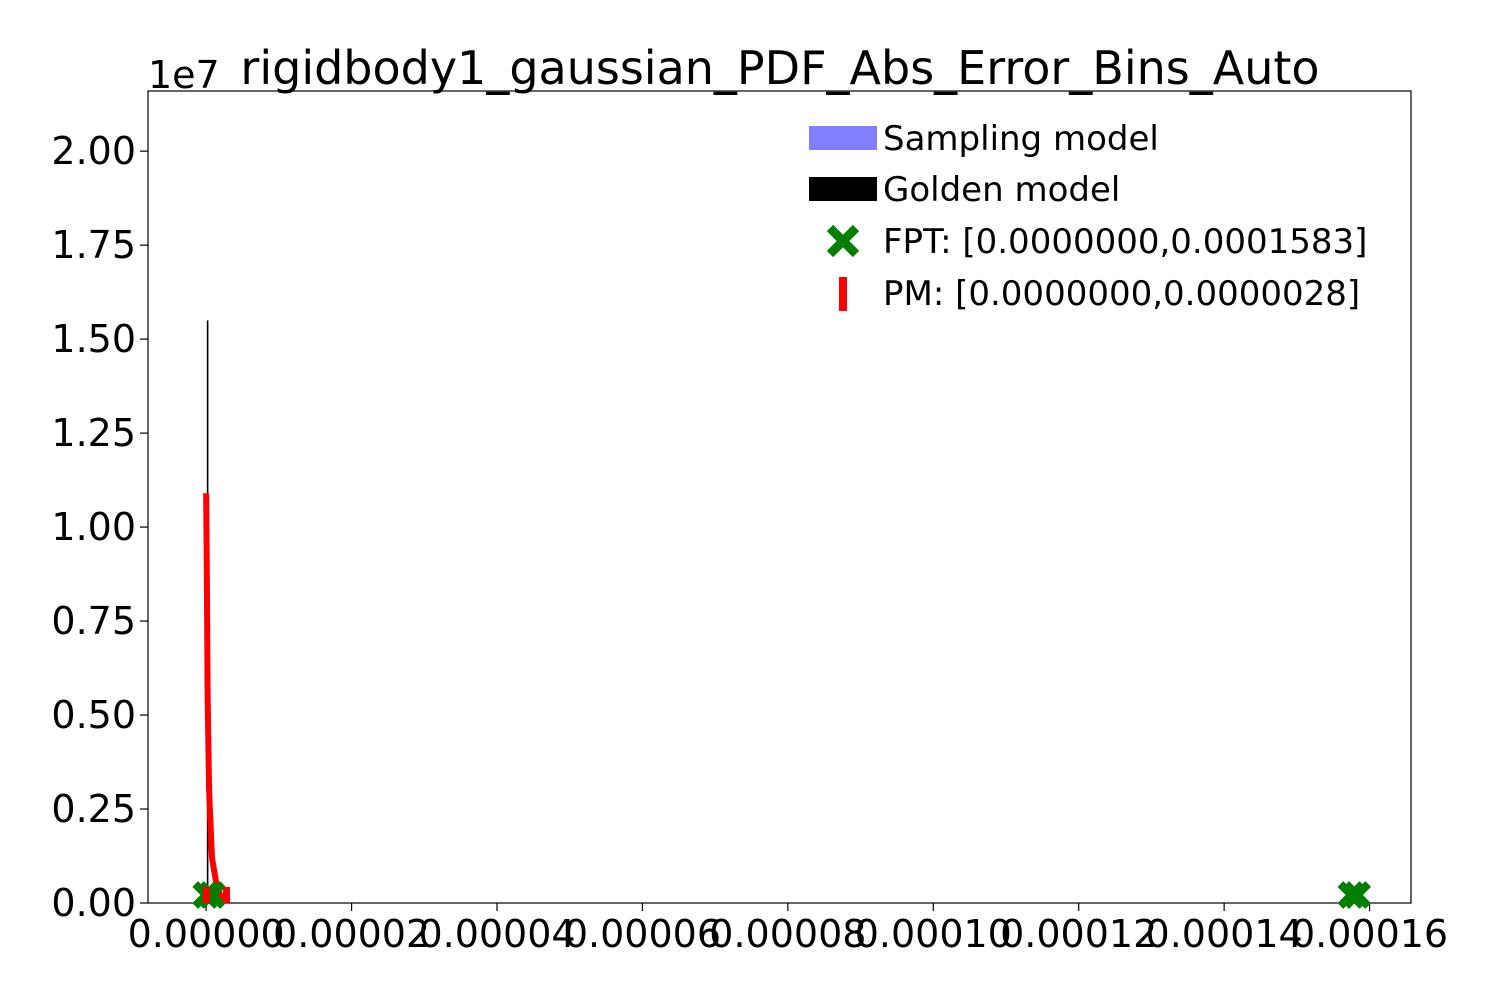  Describe the element at coordinates (351, 934) in the screenshot. I see `x-tick-label: 0.00002` at that location.